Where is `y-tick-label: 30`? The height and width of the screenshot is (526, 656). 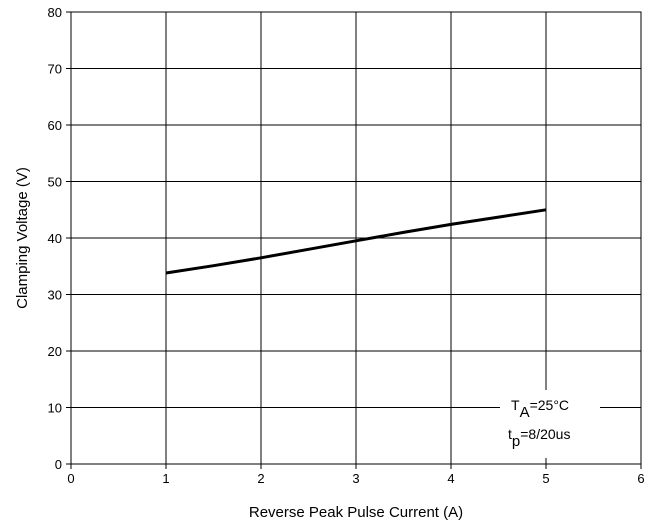
y-tick-label: 30 is located at coordinates (55, 295).